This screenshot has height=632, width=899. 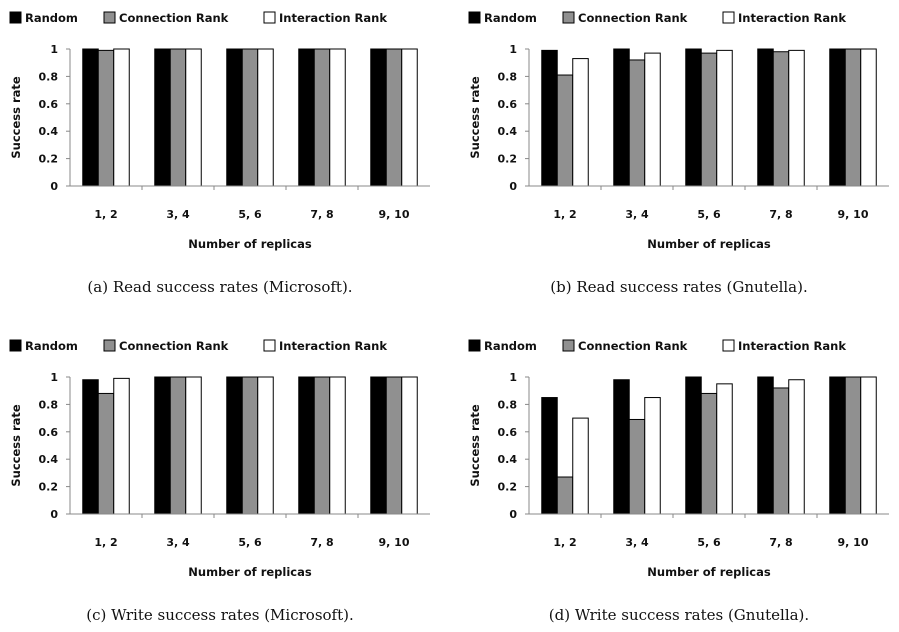 What do you see at coordinates (98, 287) in the screenshot?
I see `chart-a-caption-label: (a)` at bounding box center [98, 287].